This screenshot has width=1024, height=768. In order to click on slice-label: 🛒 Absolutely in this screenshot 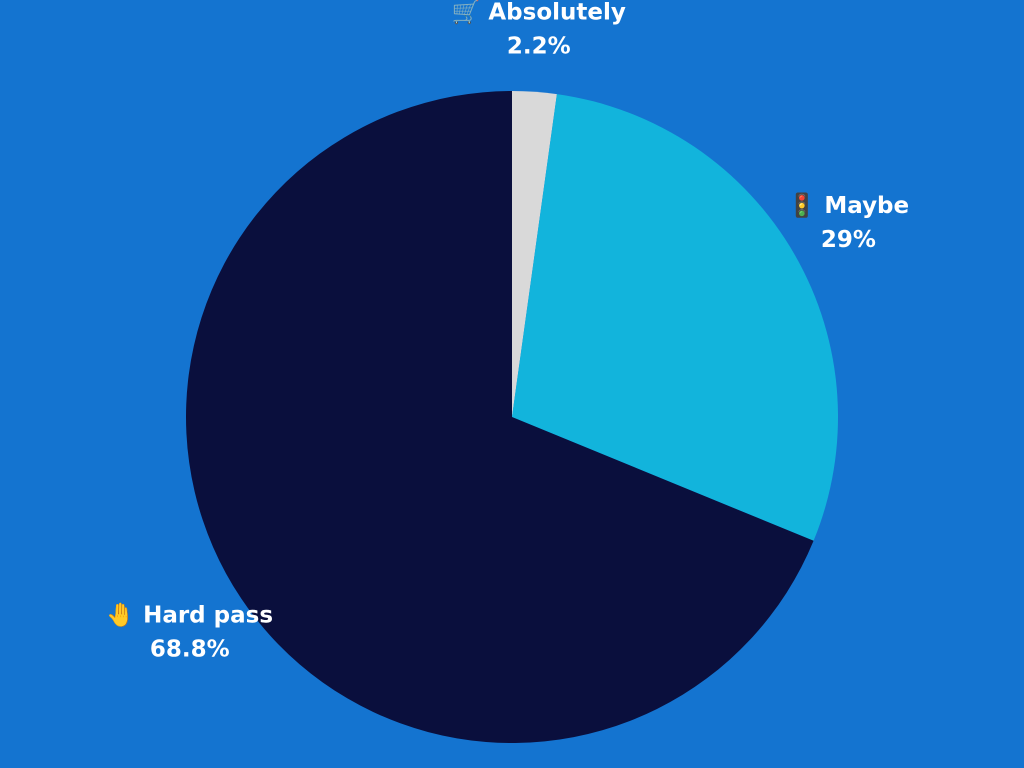, I will do `click(539, 12)`.